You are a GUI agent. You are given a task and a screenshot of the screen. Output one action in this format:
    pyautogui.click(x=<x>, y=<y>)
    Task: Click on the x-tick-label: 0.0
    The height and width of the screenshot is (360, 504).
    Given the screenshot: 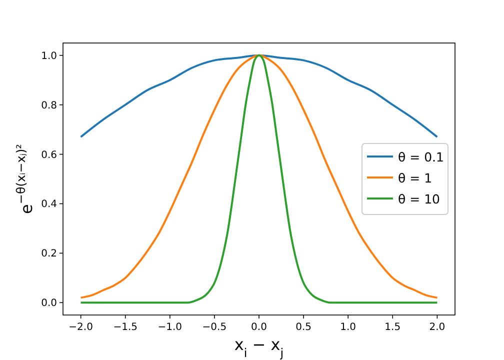 What is the action you would take?
    pyautogui.click(x=259, y=327)
    